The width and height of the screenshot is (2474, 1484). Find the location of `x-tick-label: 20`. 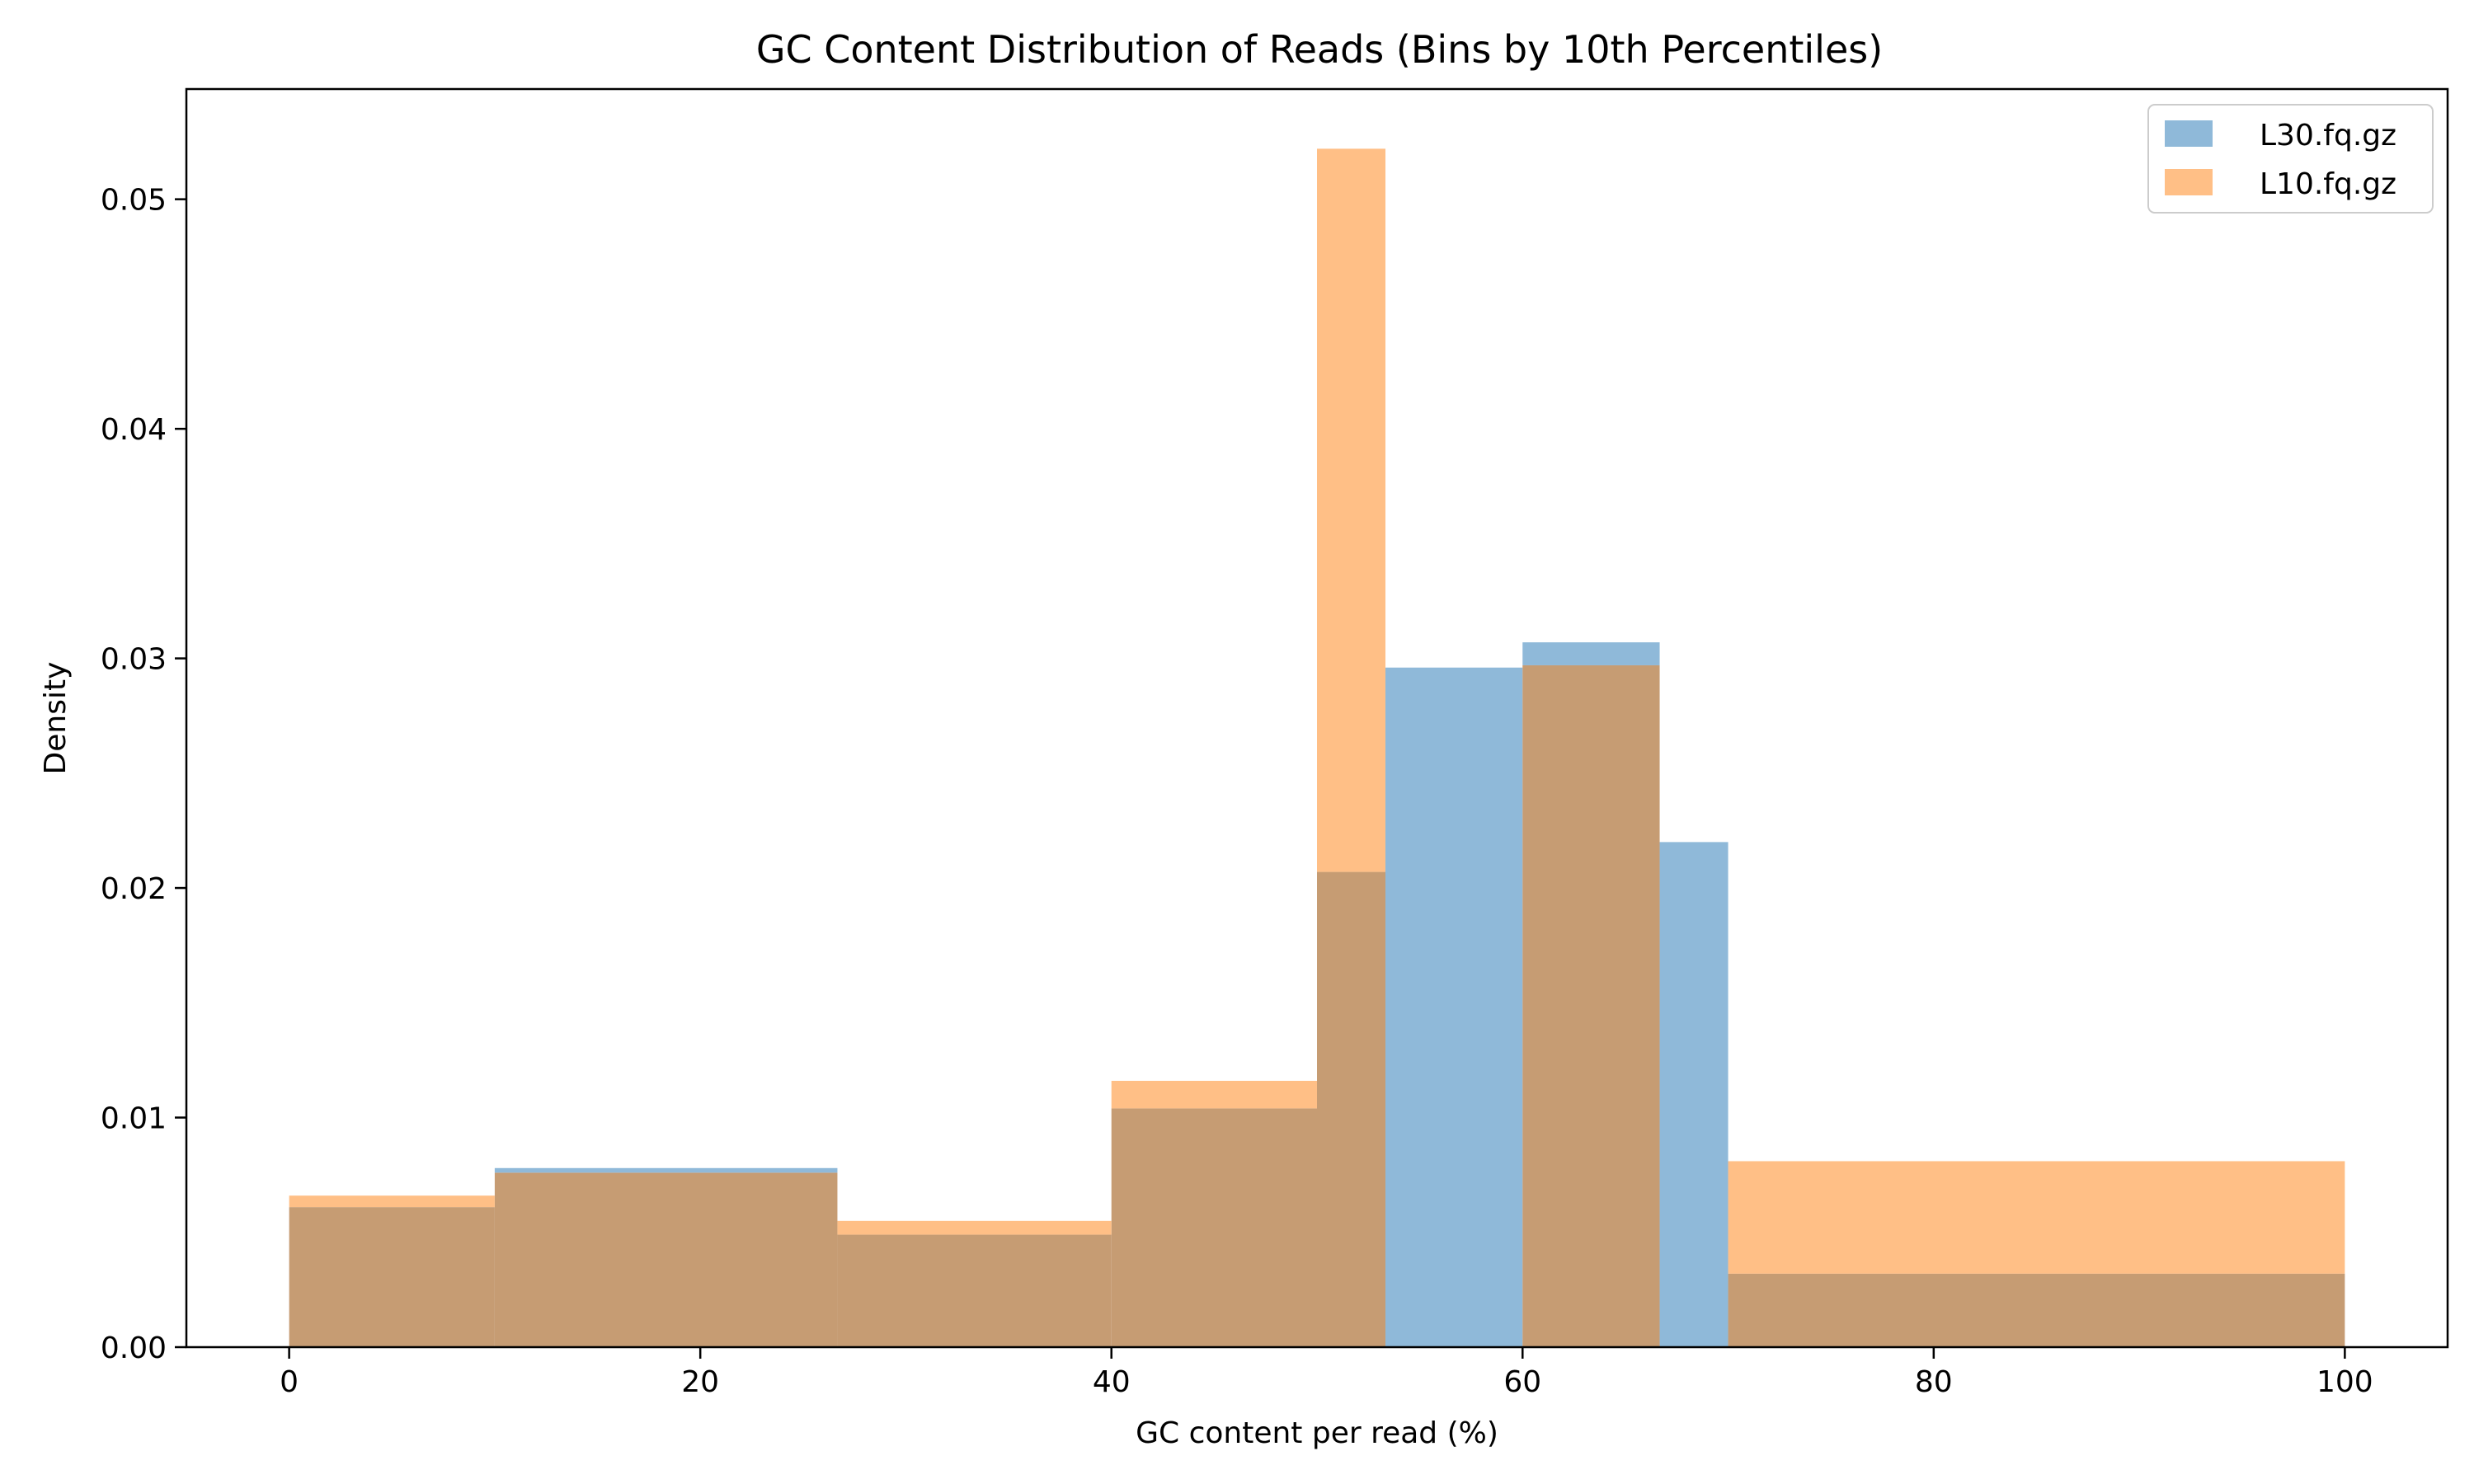

x-tick-label: 20 is located at coordinates (700, 1382).